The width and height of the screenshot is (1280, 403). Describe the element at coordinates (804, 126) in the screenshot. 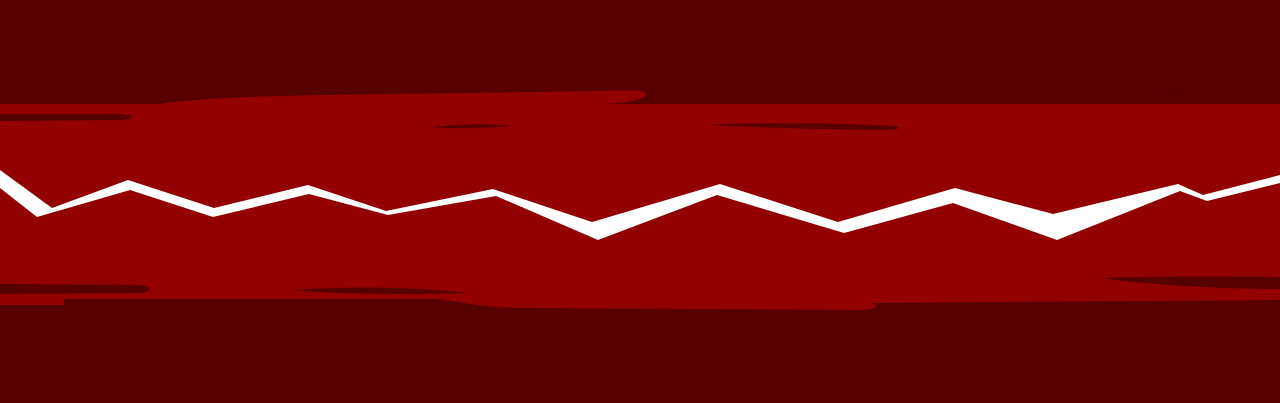

I see `streak-top-center` at that location.